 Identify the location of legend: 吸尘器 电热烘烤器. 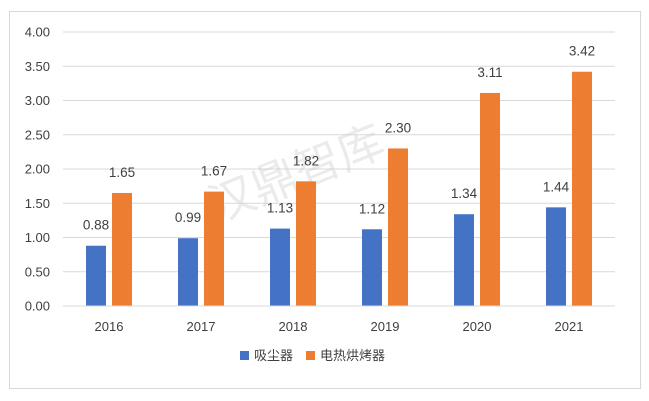
(312, 356).